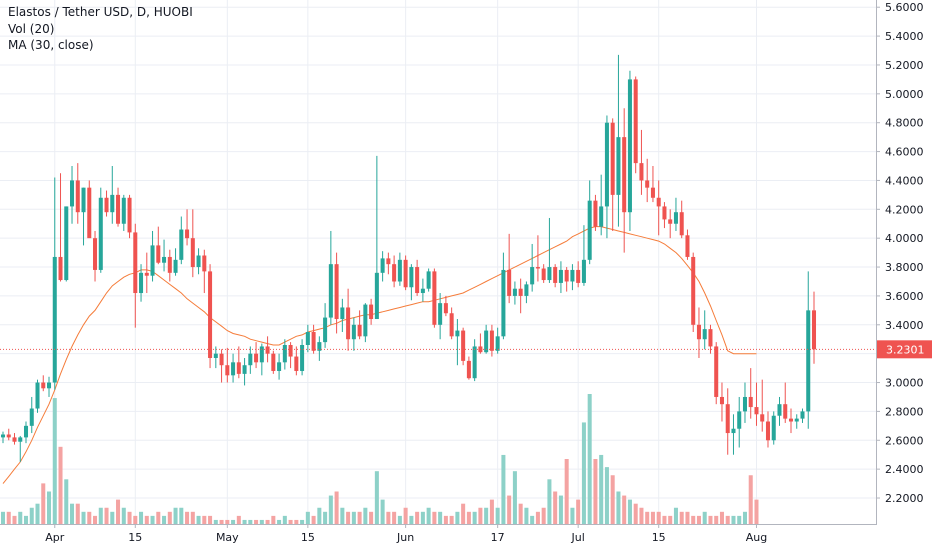 Image resolution: width=932 pixels, height=555 pixels. What do you see at coordinates (904, 123) in the screenshot?
I see `price-tick-label: 4.8000` at bounding box center [904, 123].